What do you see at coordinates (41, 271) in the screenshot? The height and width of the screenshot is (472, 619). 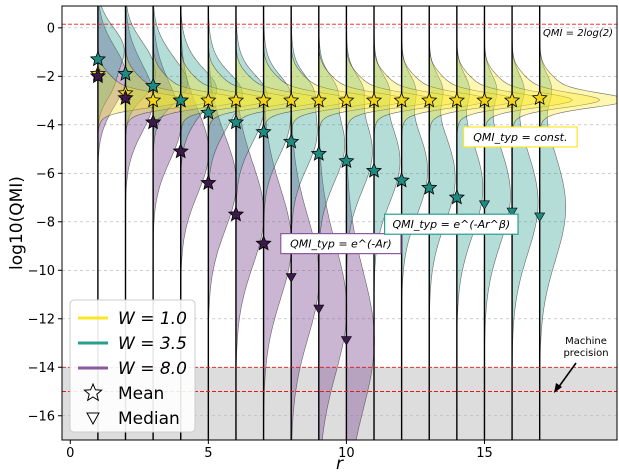 I see `y-tick-label: −10` at bounding box center [41, 271].